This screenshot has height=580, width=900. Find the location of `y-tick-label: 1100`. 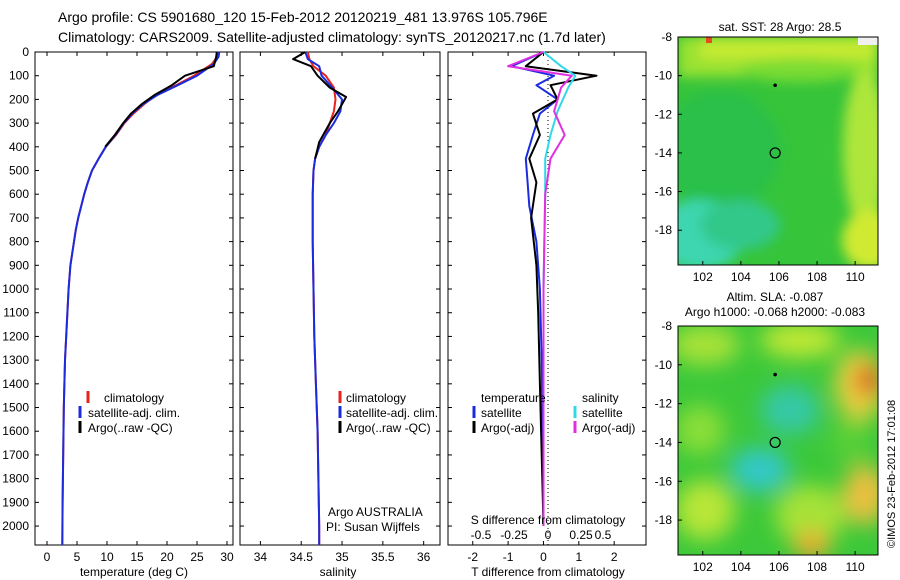

y-tick-label: 1100 is located at coordinates (16, 313).